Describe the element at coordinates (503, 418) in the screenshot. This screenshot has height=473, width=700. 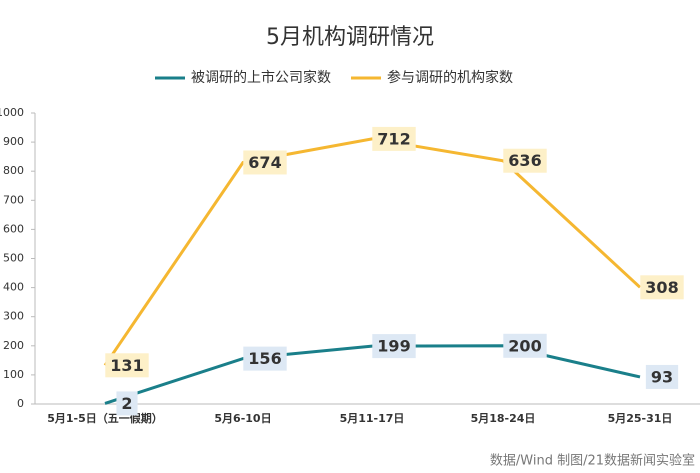
I see `x-tick-label: 5月18-24日` at that location.